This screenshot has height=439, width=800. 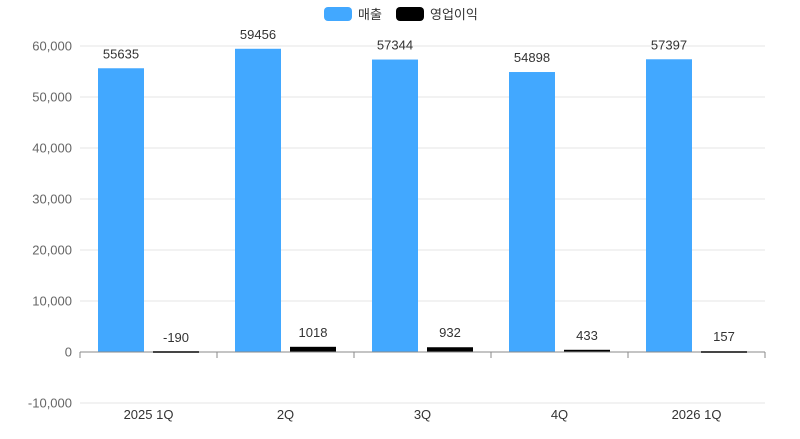 What do you see at coordinates (52, 301) in the screenshot?
I see `y-tick-label: 10,000` at bounding box center [52, 301].